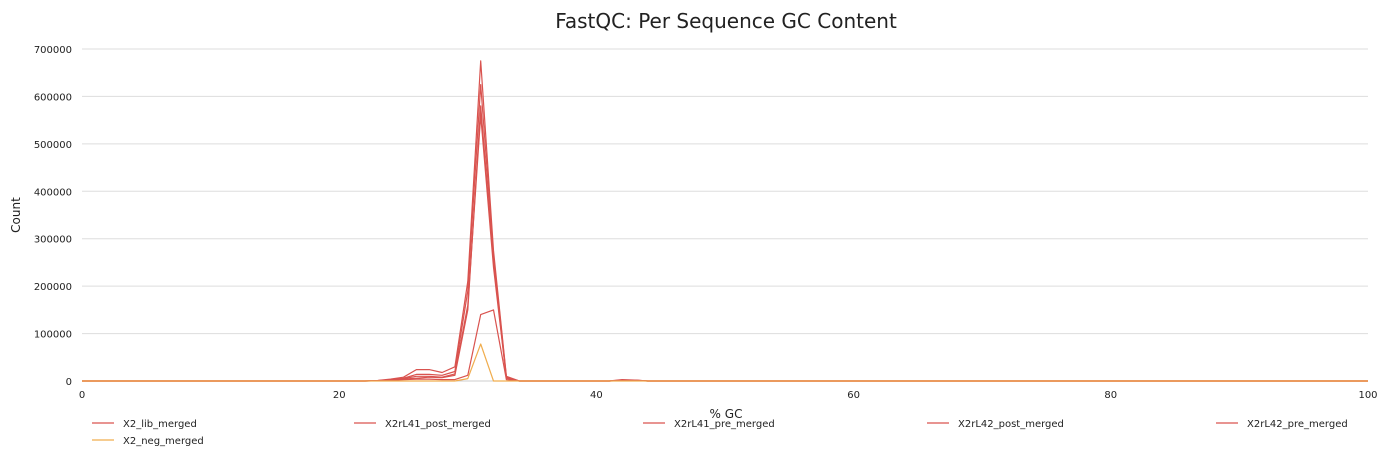  Describe the element at coordinates (69, 382) in the screenshot. I see `y-tick-label: 0` at that location.